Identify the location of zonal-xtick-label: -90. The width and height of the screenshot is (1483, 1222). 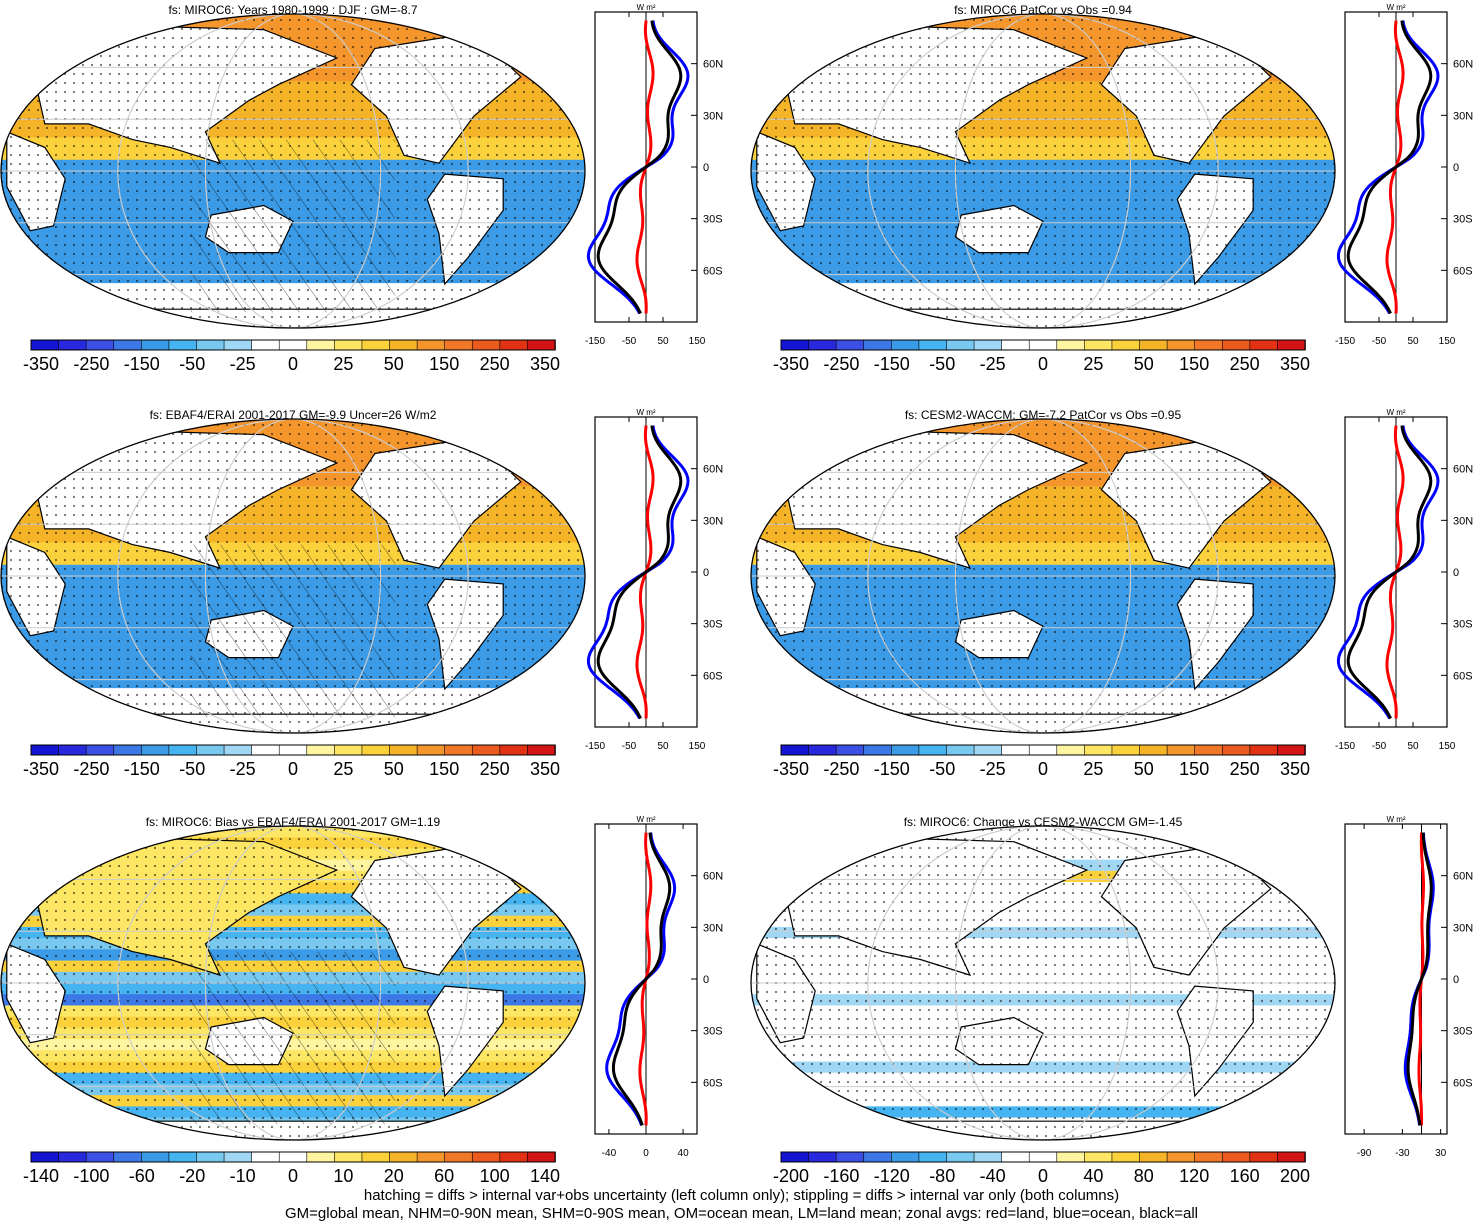
(1364, 1153).